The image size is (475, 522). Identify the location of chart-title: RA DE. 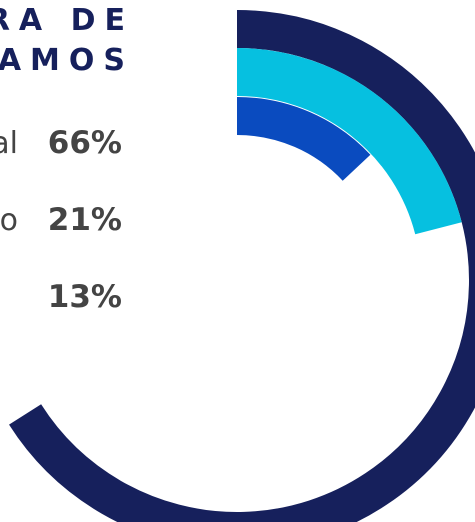
(67, 20).